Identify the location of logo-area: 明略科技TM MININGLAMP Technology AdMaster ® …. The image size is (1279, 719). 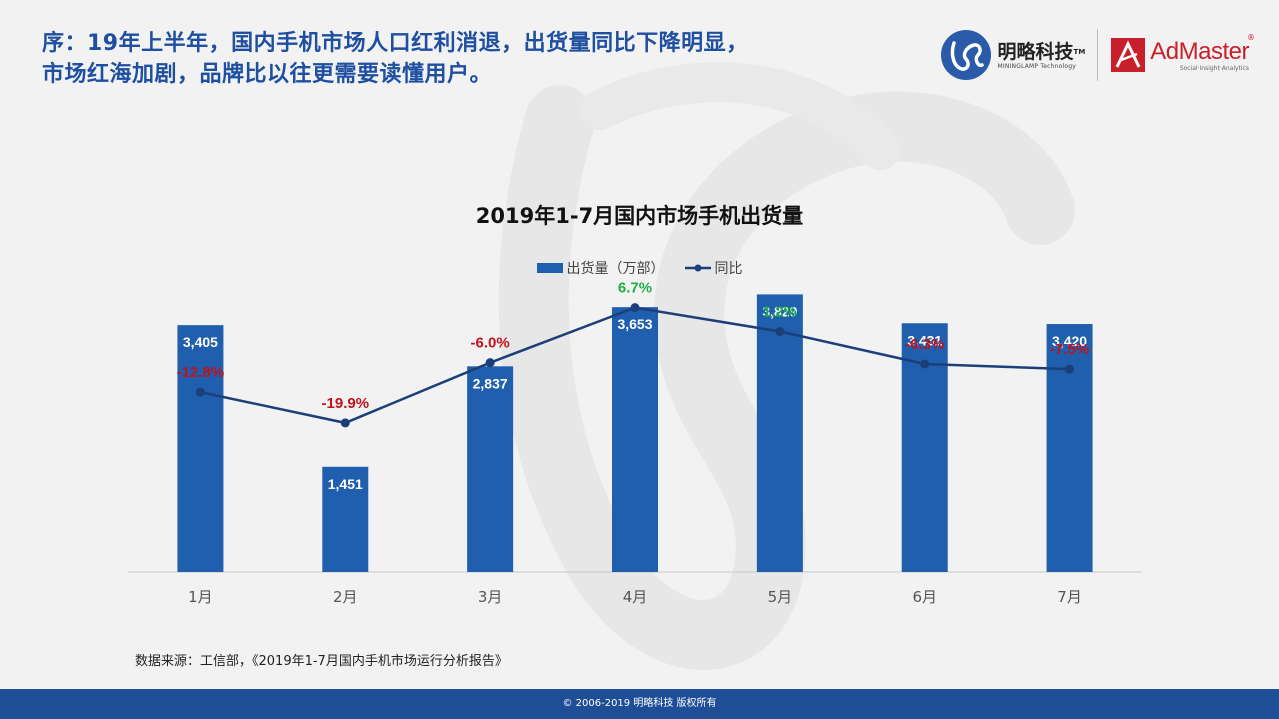
(1097, 55).